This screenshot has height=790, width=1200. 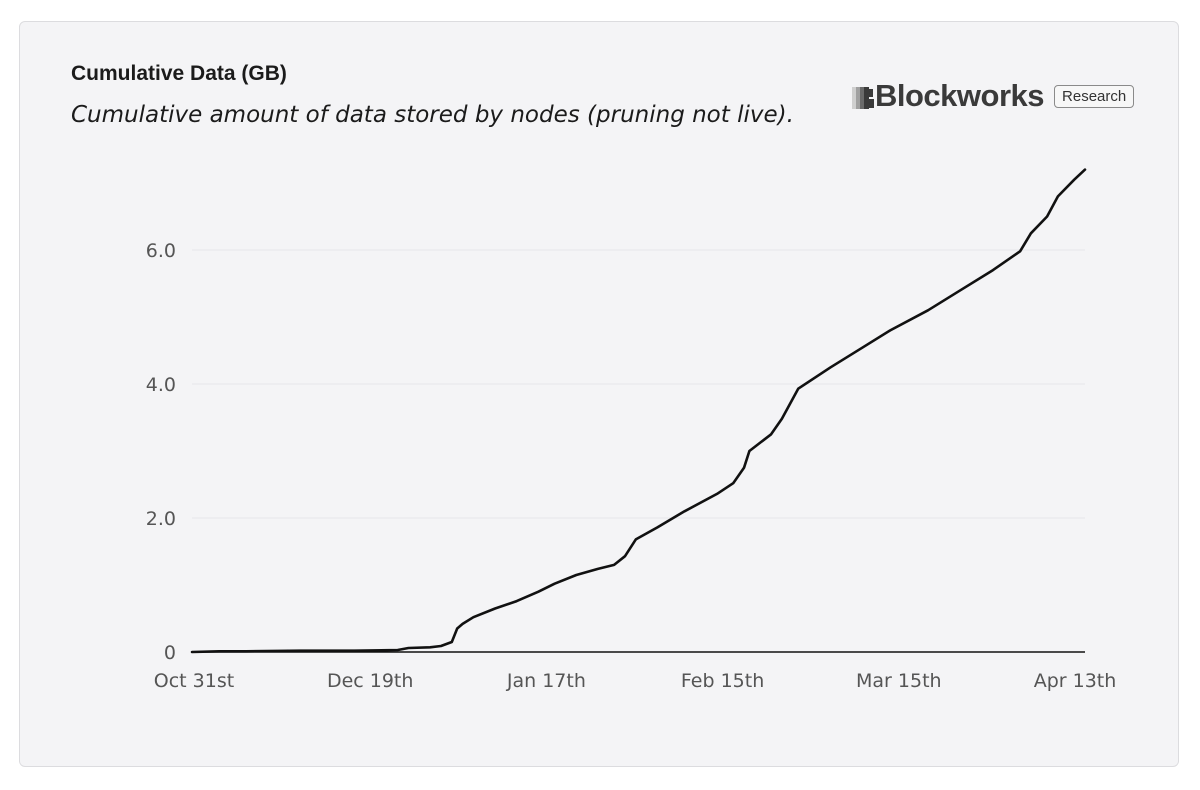 I want to click on research-badge: Research, so click(x=1094, y=96).